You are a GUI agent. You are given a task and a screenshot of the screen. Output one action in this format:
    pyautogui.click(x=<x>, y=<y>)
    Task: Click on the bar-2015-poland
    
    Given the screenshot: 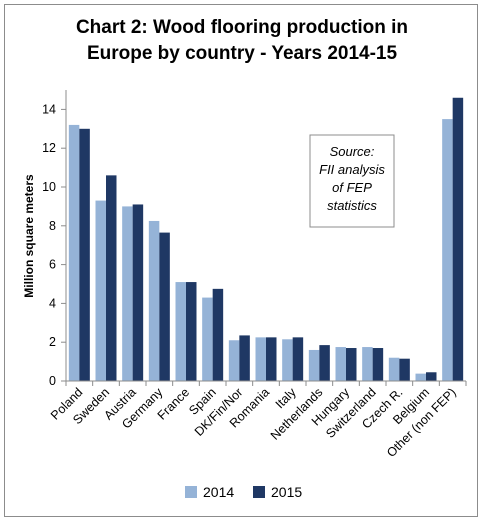 What is the action you would take?
    pyautogui.click(x=84, y=254)
    